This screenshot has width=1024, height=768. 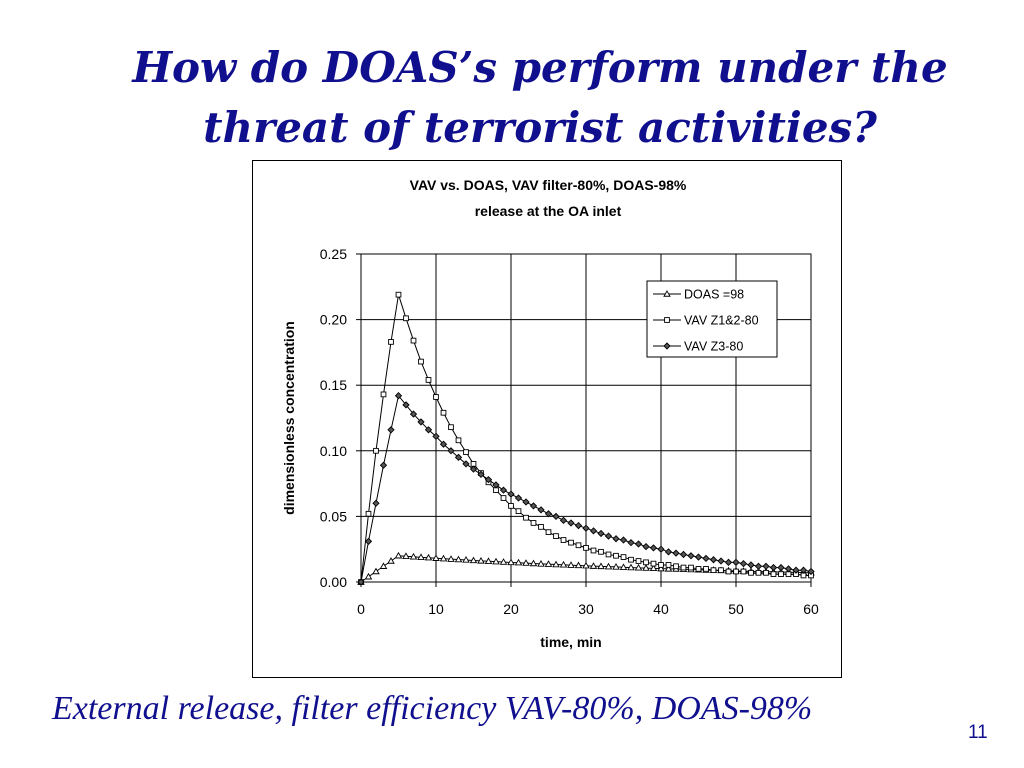 I want to click on x-tick-label: 20, so click(x=511, y=609).